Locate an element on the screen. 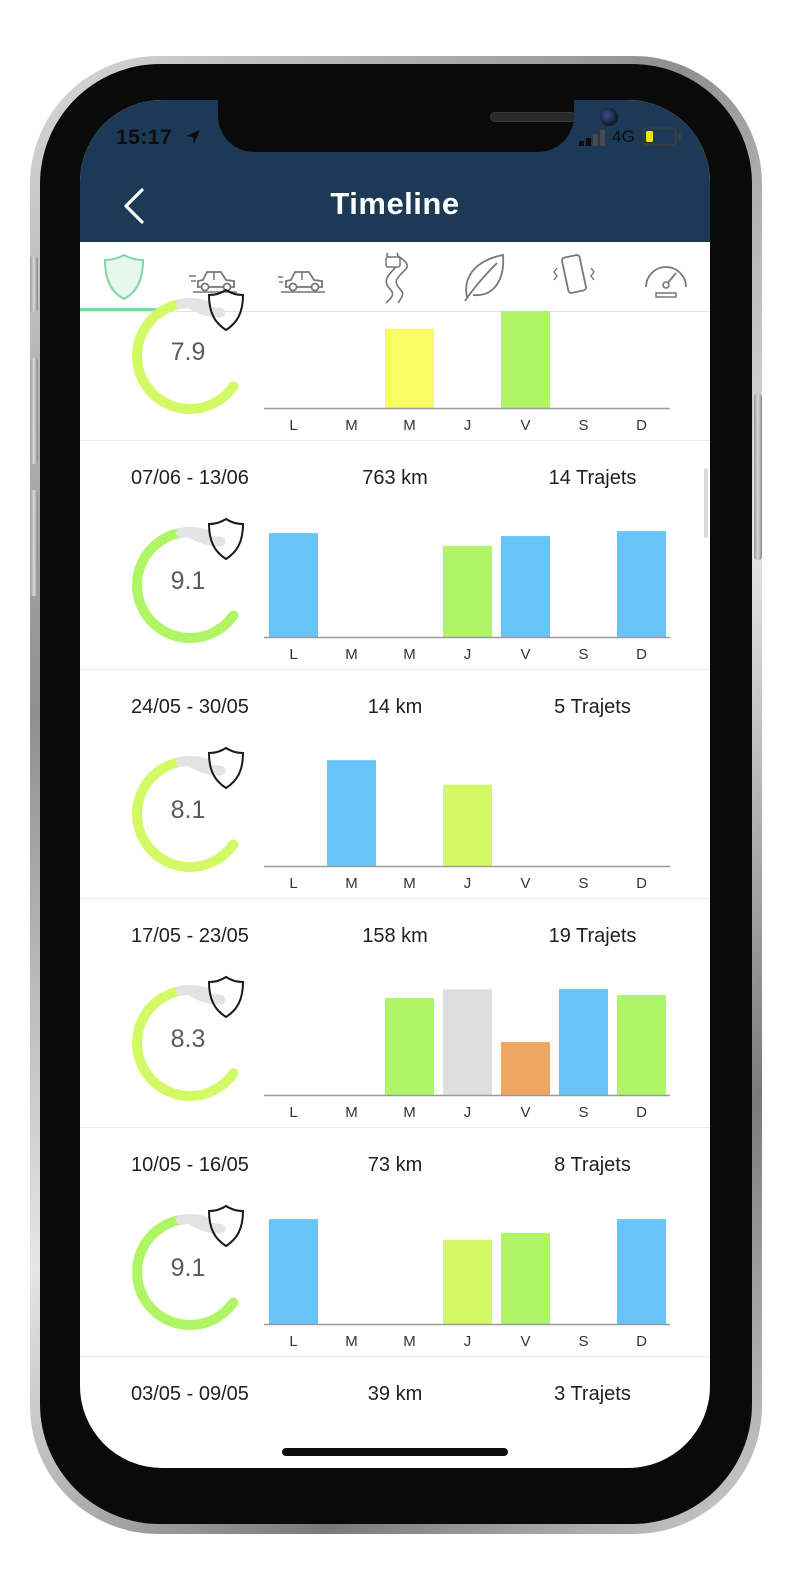 This screenshot has height=1592, width=800. week-row: 24/05 - 30/05 14 km 5 Trajets 8.1 L M M J V S D is located at coordinates (395, 784).